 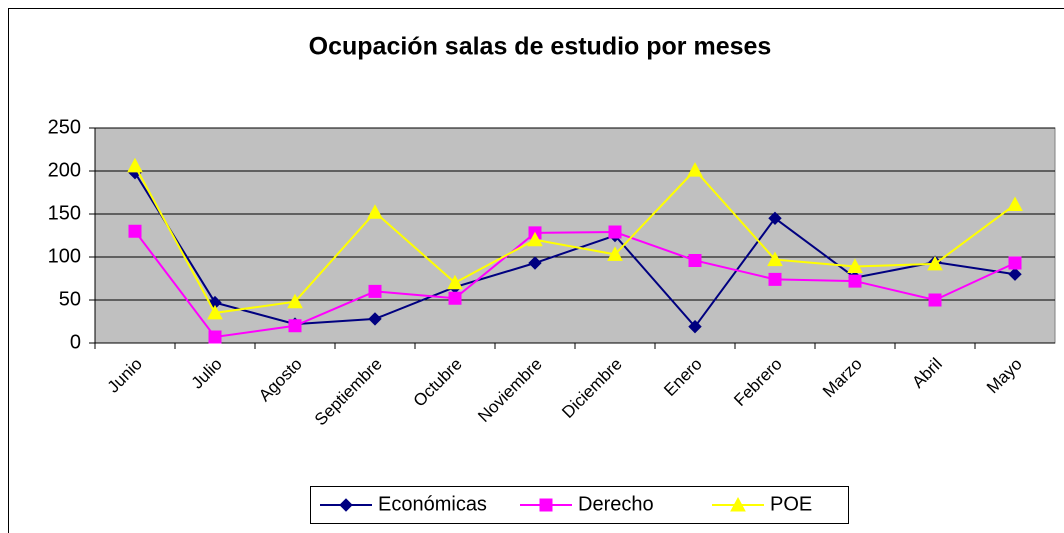 I want to click on legend-label: POE, so click(x=791, y=504).